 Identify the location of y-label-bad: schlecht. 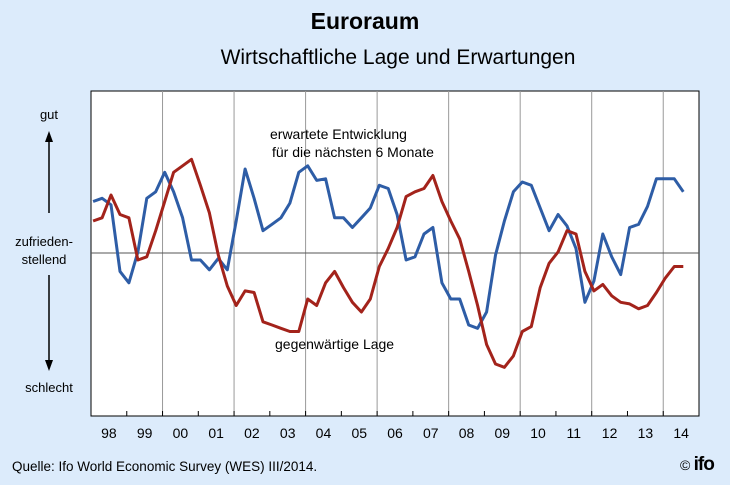
(49, 387).